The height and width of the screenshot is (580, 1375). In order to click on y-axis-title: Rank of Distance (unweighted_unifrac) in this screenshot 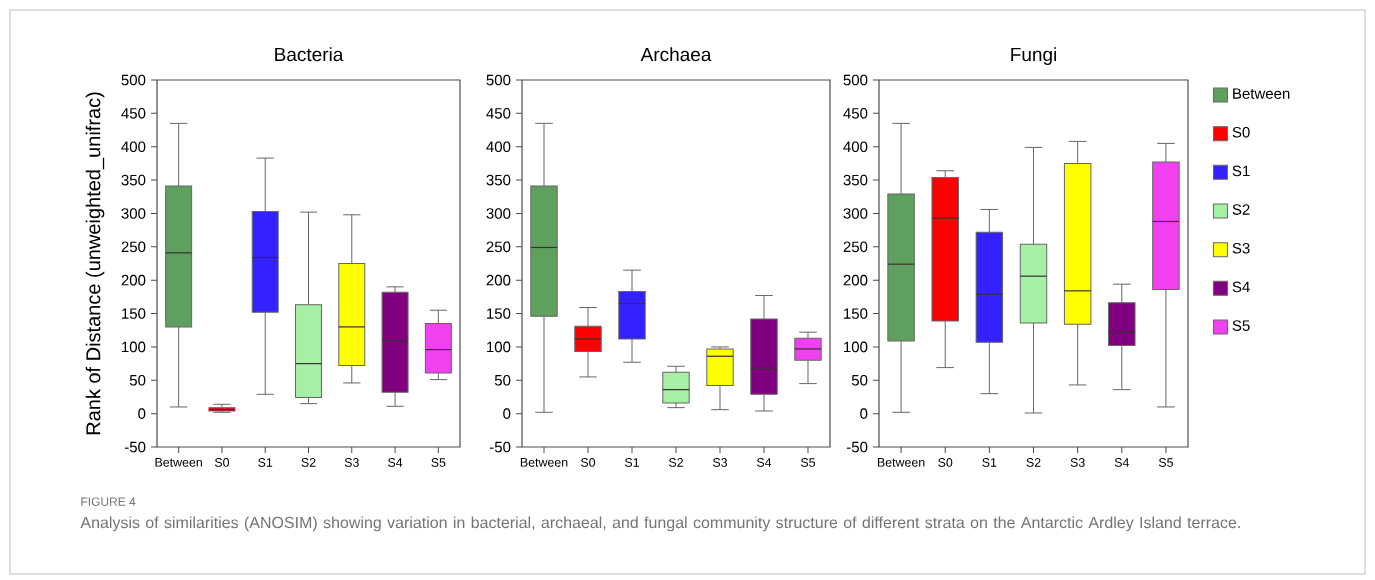, I will do `click(95, 263)`.